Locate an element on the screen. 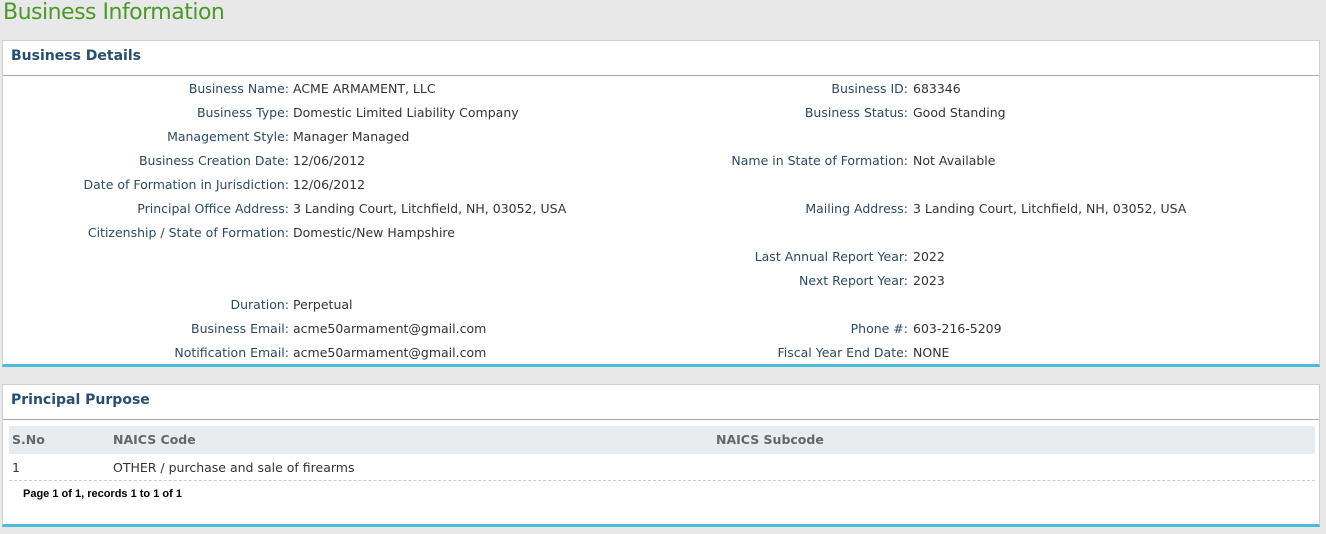  field-value: Not Available is located at coordinates (954, 160).